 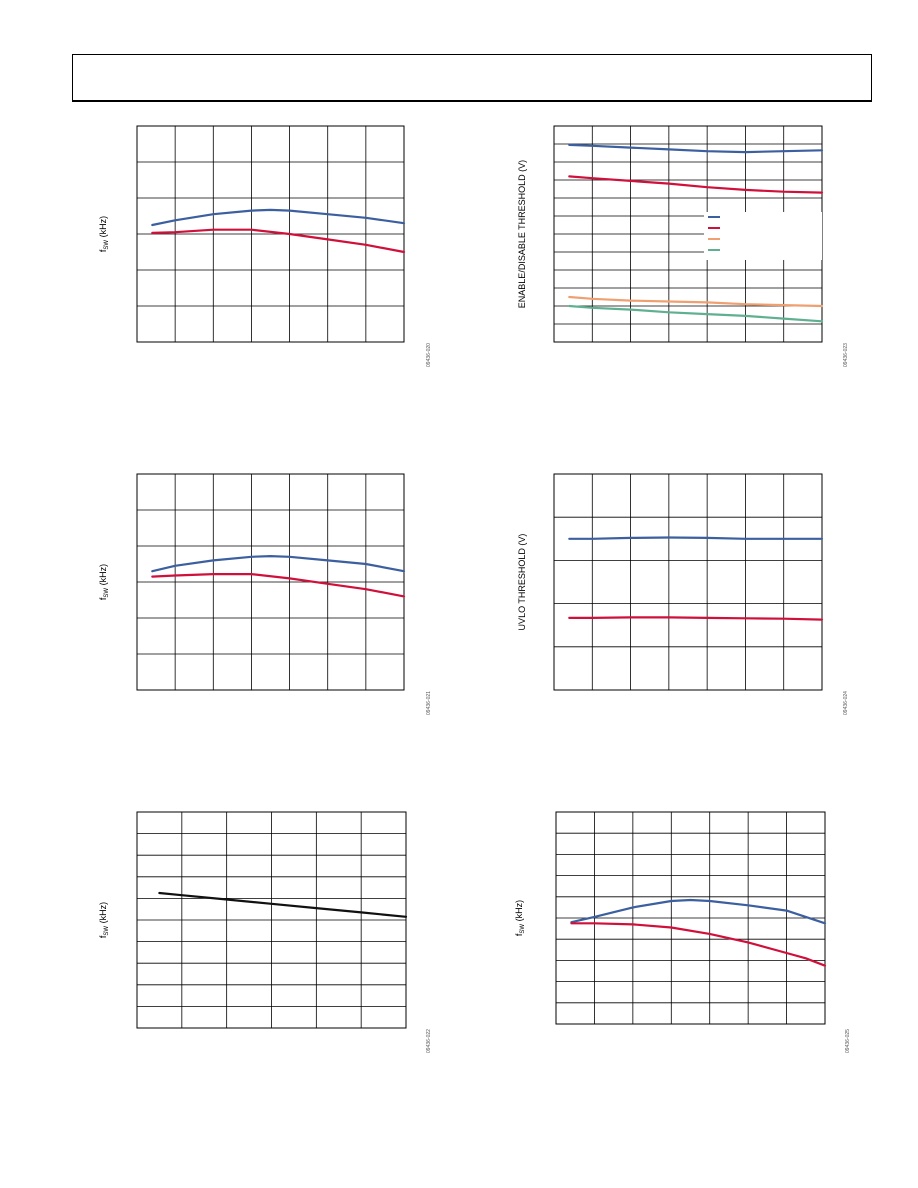 I want to click on series-line-c6-red, so click(x=698, y=944).